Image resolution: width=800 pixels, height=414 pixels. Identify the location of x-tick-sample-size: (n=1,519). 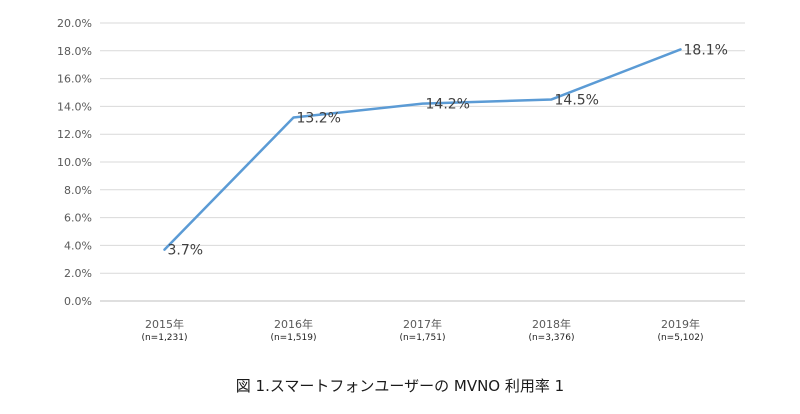
(293, 338).